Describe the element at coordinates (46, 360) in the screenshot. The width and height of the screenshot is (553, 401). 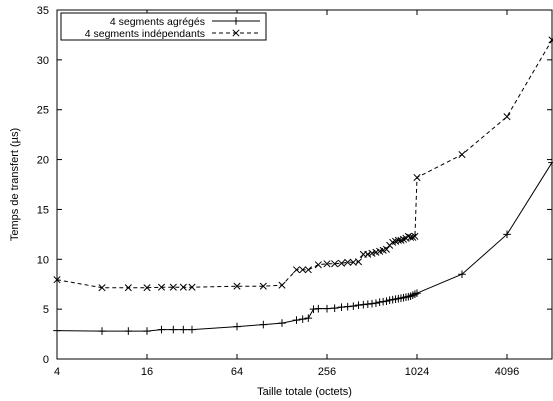
I see `y-tick-label: 0` at that location.